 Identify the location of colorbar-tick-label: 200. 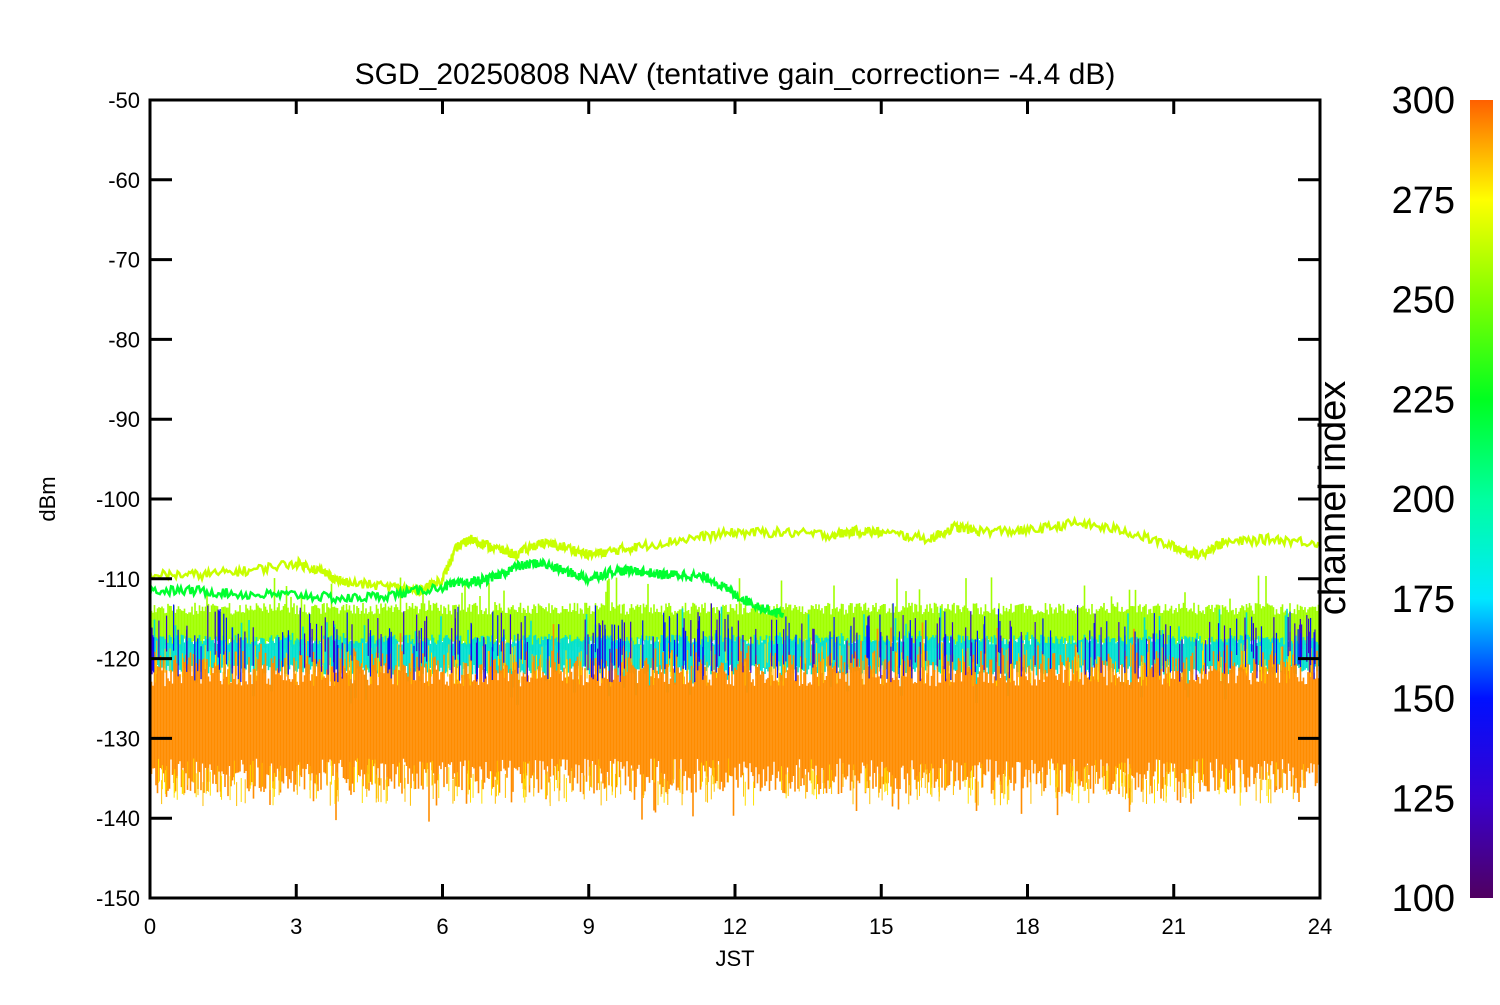
(1423, 500).